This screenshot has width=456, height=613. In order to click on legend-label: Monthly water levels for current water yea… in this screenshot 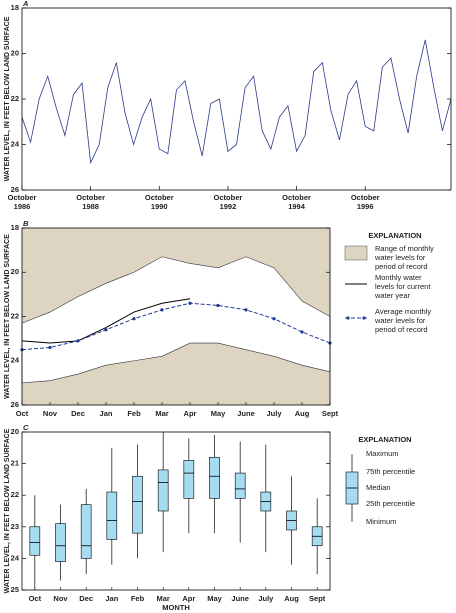, I will do `click(402, 286)`.